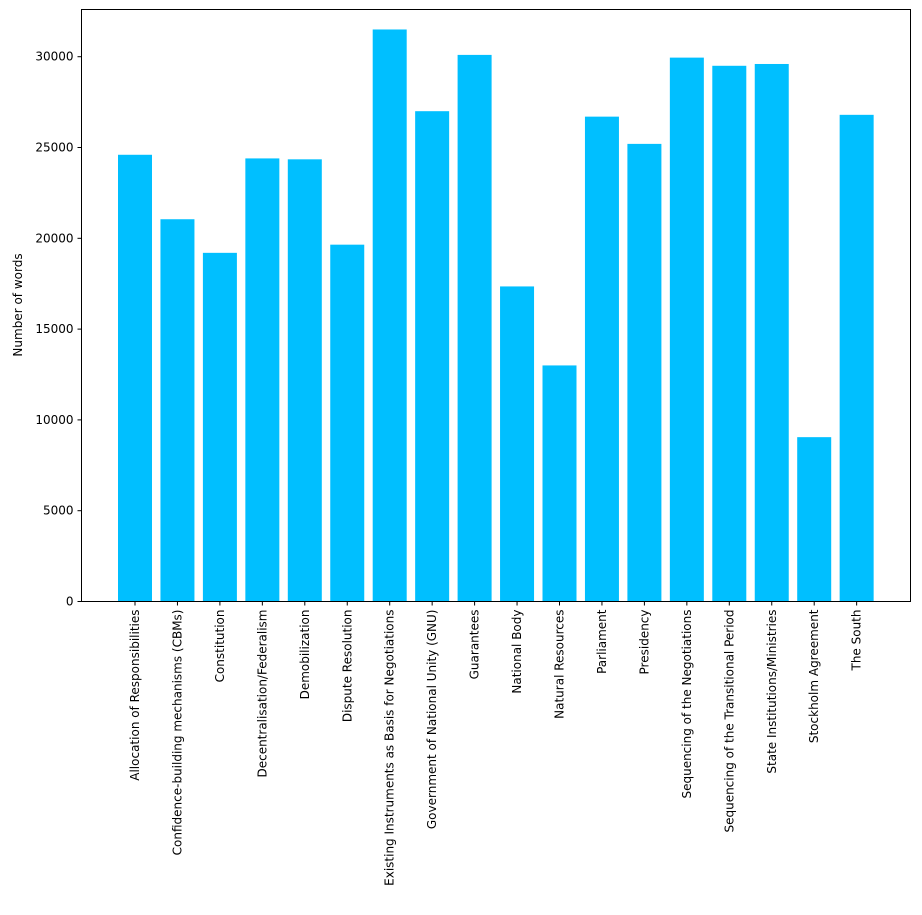 This screenshot has width=922, height=915. I want to click on x-tick-label: Guarantees, so click(475, 645).